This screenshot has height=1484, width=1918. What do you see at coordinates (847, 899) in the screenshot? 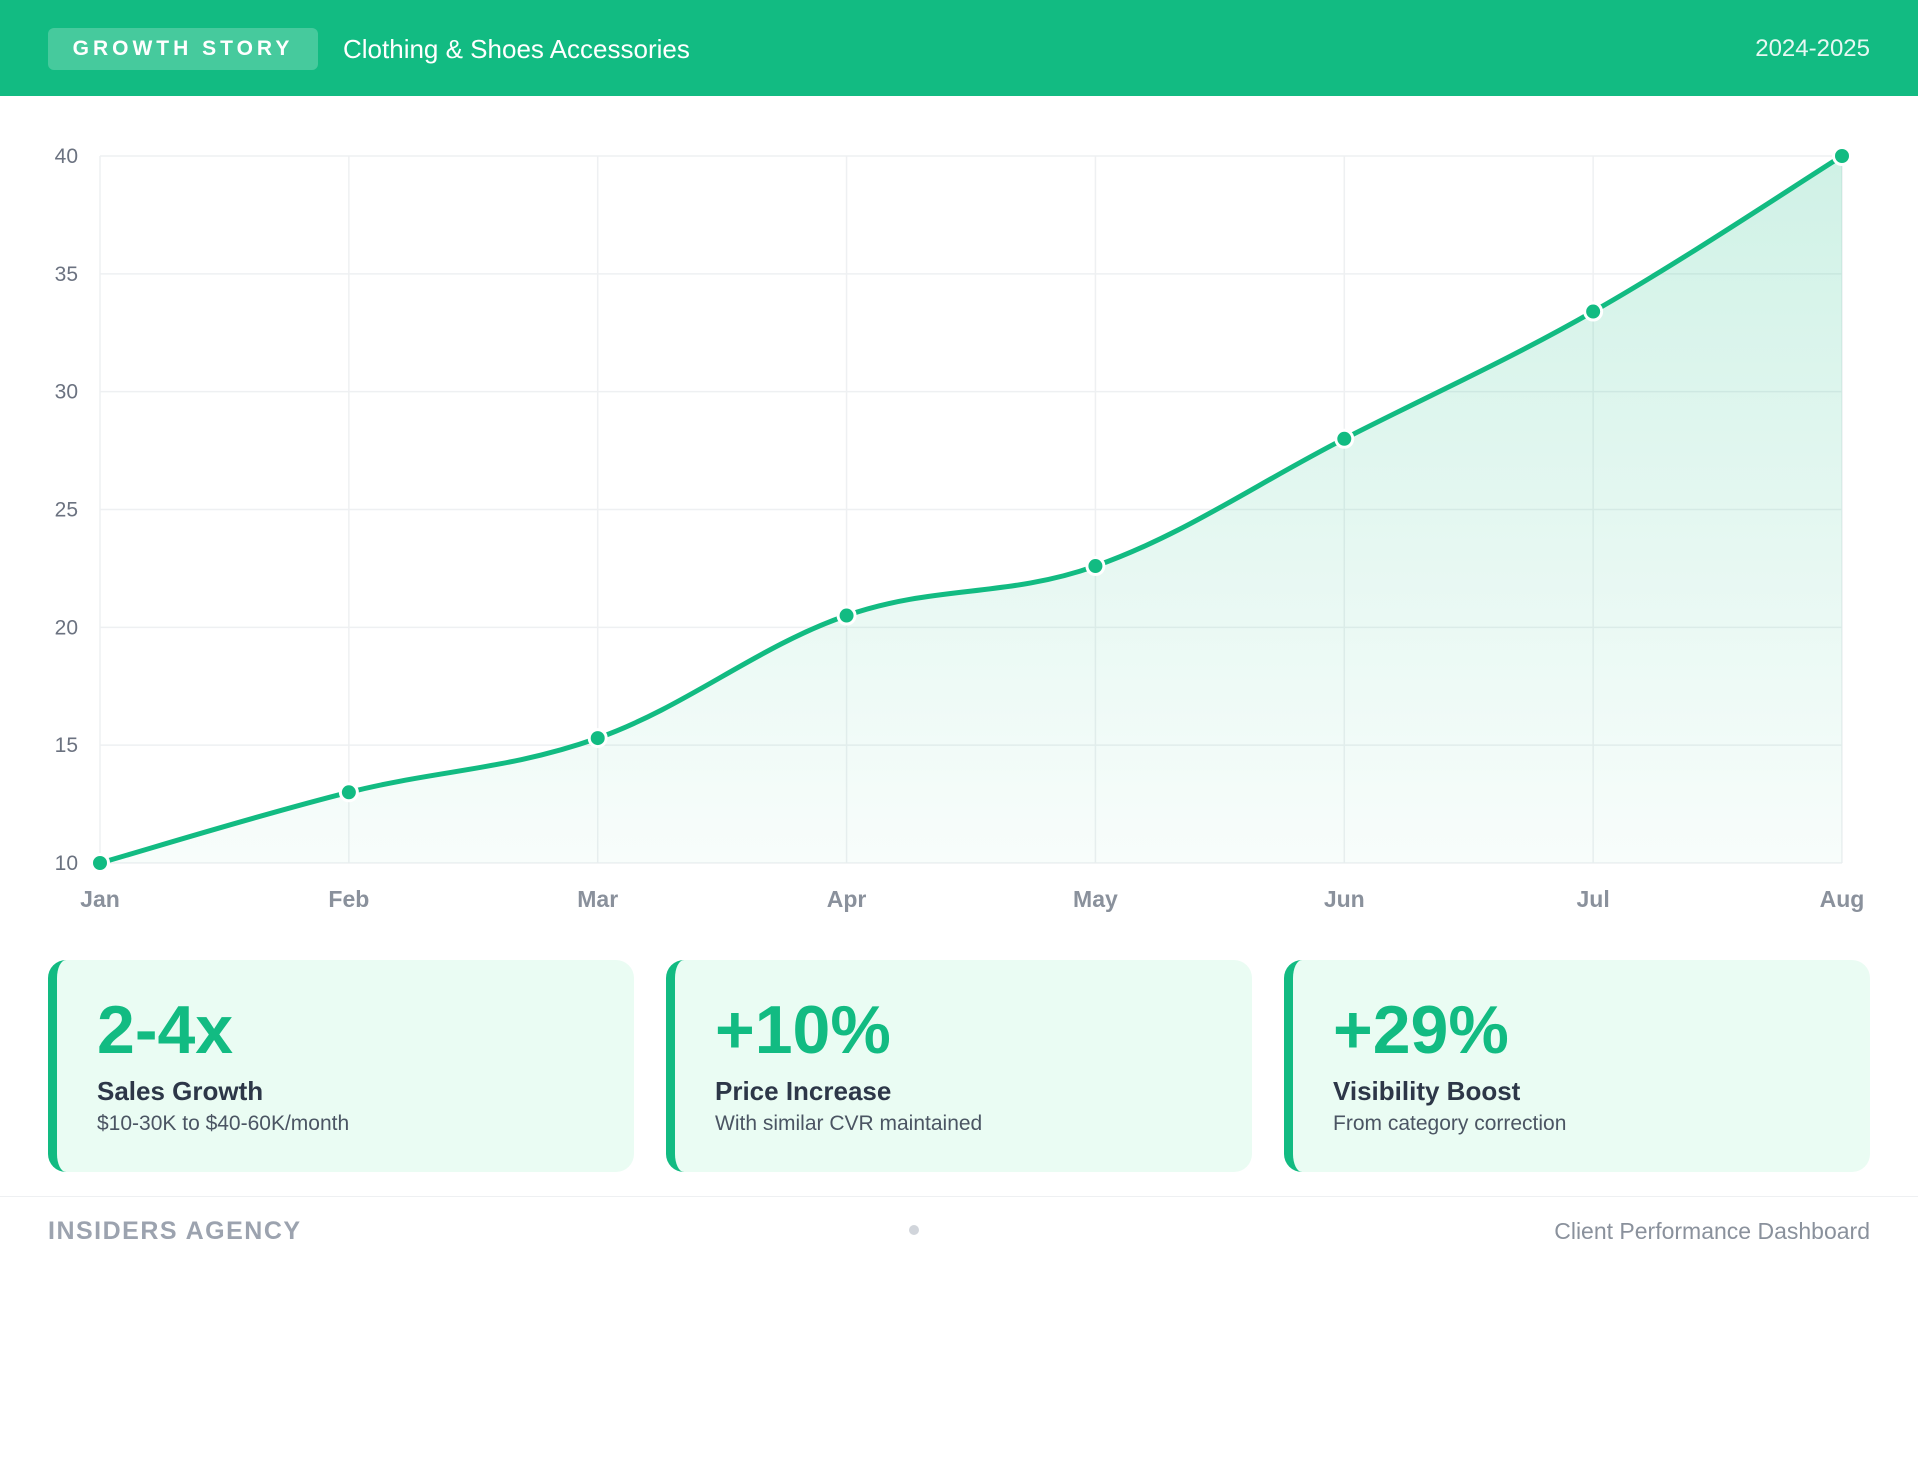
I see `x-tick-label: Apr` at bounding box center [847, 899].